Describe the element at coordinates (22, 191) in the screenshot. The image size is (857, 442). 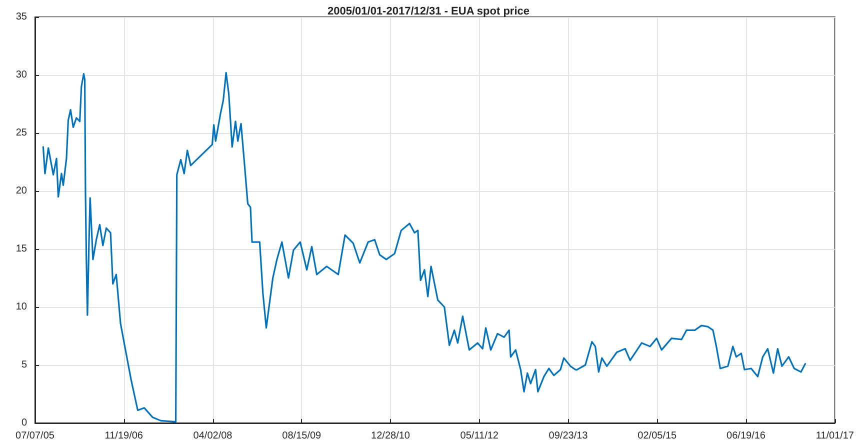
I see `y-tick-label: 20` at that location.